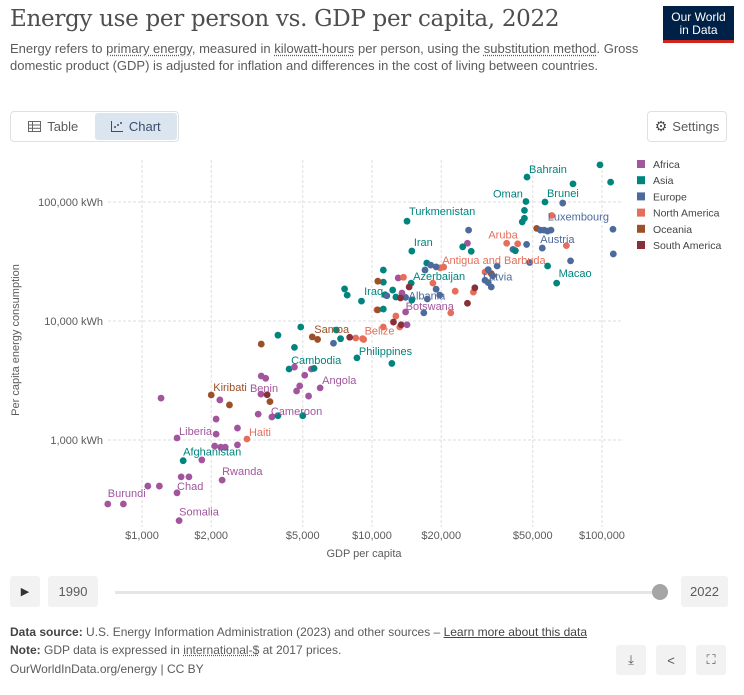  Describe the element at coordinates (357, 358) in the screenshot. I see `point-philippines` at that location.